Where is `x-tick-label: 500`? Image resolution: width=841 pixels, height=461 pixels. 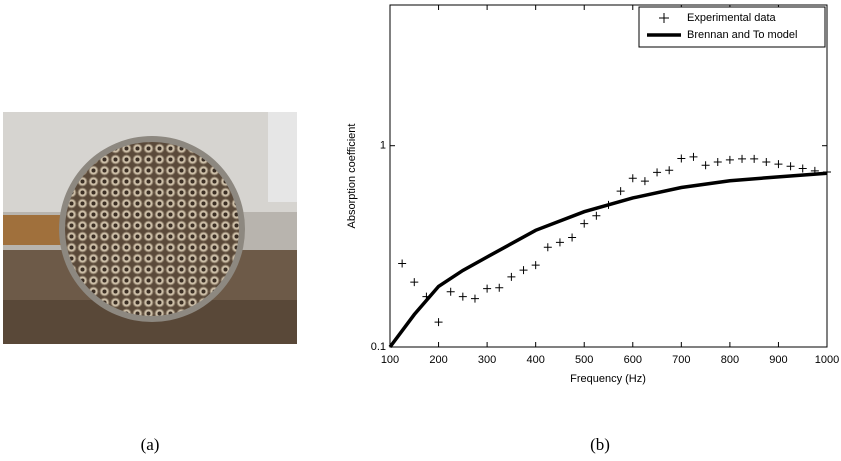 x-tick-label: 500 is located at coordinates (584, 360).